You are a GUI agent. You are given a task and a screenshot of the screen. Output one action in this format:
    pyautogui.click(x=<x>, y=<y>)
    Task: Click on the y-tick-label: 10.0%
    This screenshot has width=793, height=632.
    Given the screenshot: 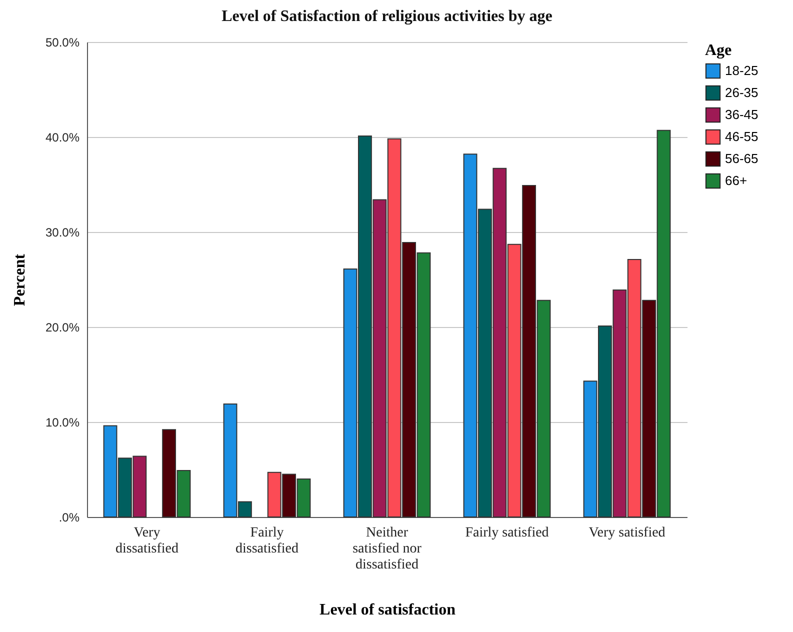 What is the action you would take?
    pyautogui.click(x=62, y=423)
    